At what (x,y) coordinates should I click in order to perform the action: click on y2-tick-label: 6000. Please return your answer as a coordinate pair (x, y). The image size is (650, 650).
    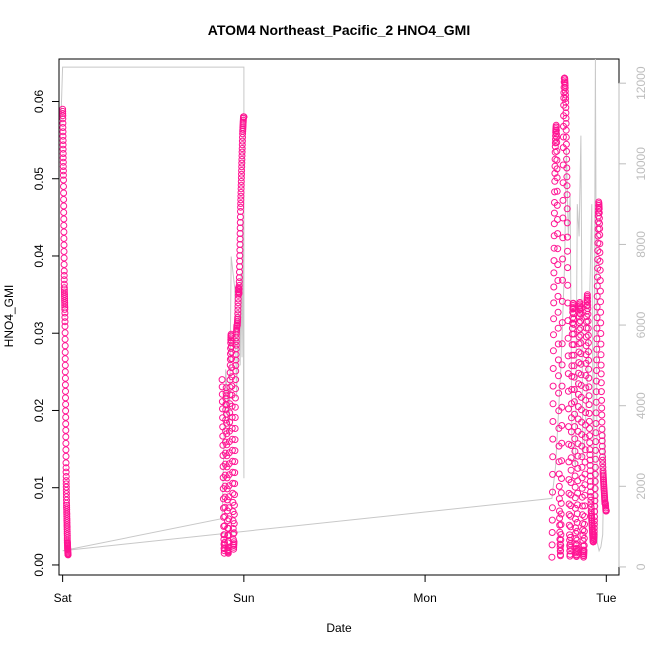
    Looking at the image, I should click on (641, 324).